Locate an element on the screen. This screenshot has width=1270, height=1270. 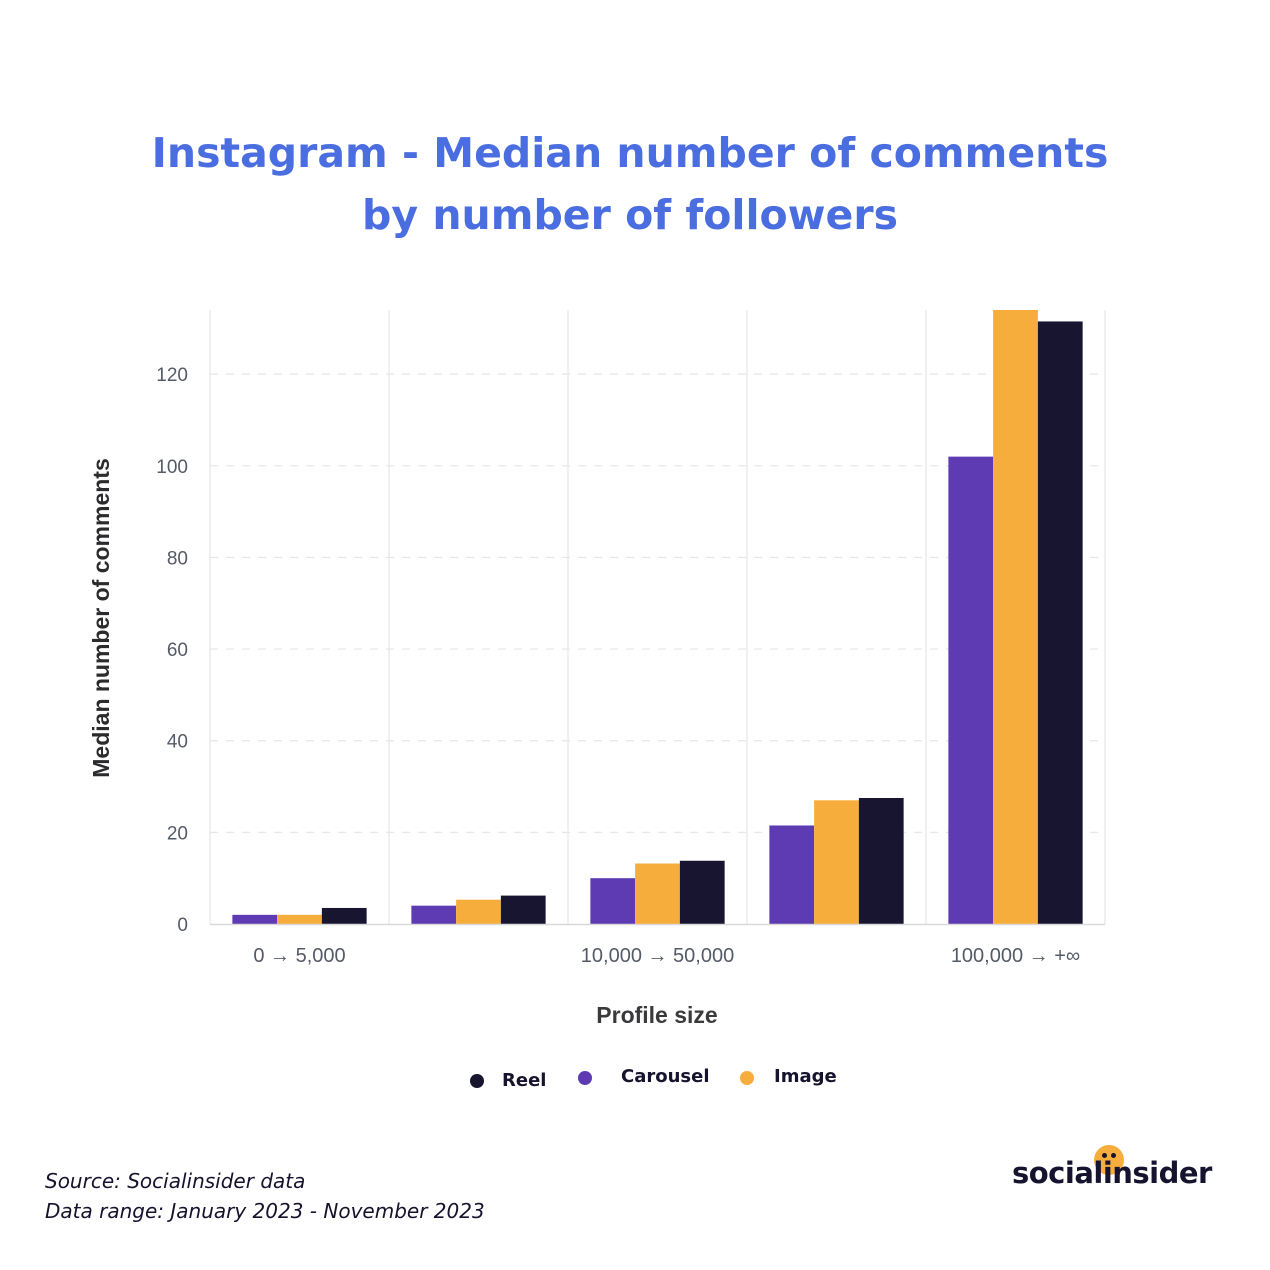
x-tick-label: 0 → 5,000 is located at coordinates (299, 956).